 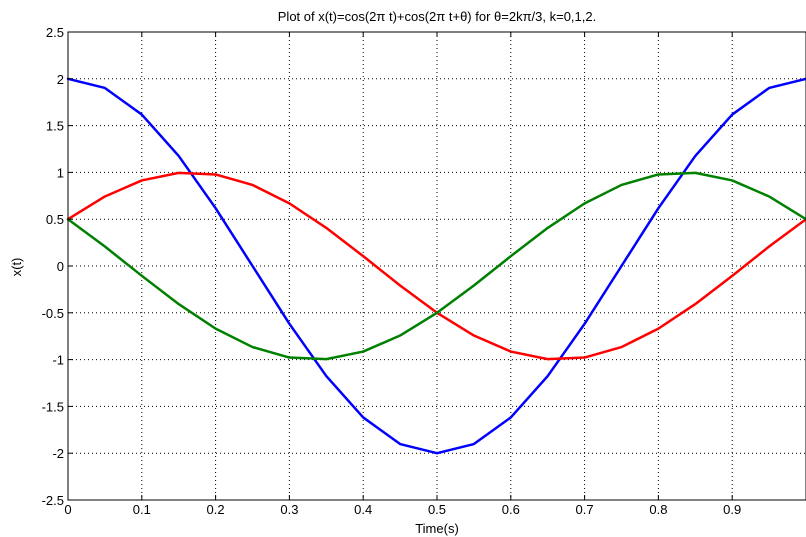 I want to click on x-tick-label: 0.7, so click(x=585, y=509).